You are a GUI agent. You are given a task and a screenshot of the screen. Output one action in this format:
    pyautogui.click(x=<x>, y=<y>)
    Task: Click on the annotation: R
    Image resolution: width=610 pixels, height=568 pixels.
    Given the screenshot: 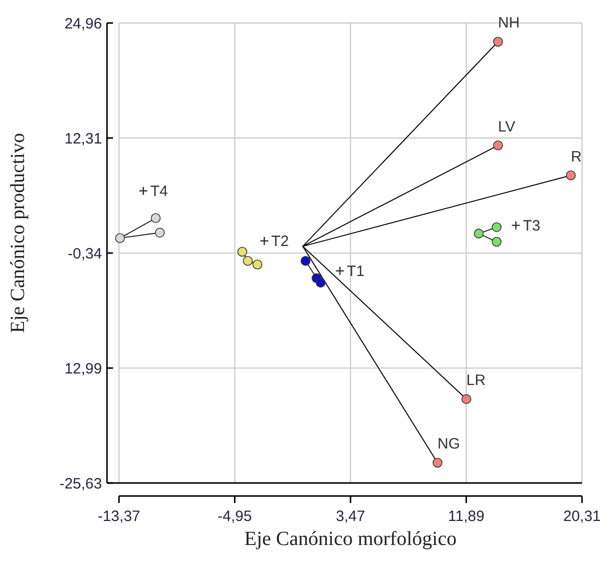 What is the action you would take?
    pyautogui.click(x=576, y=157)
    